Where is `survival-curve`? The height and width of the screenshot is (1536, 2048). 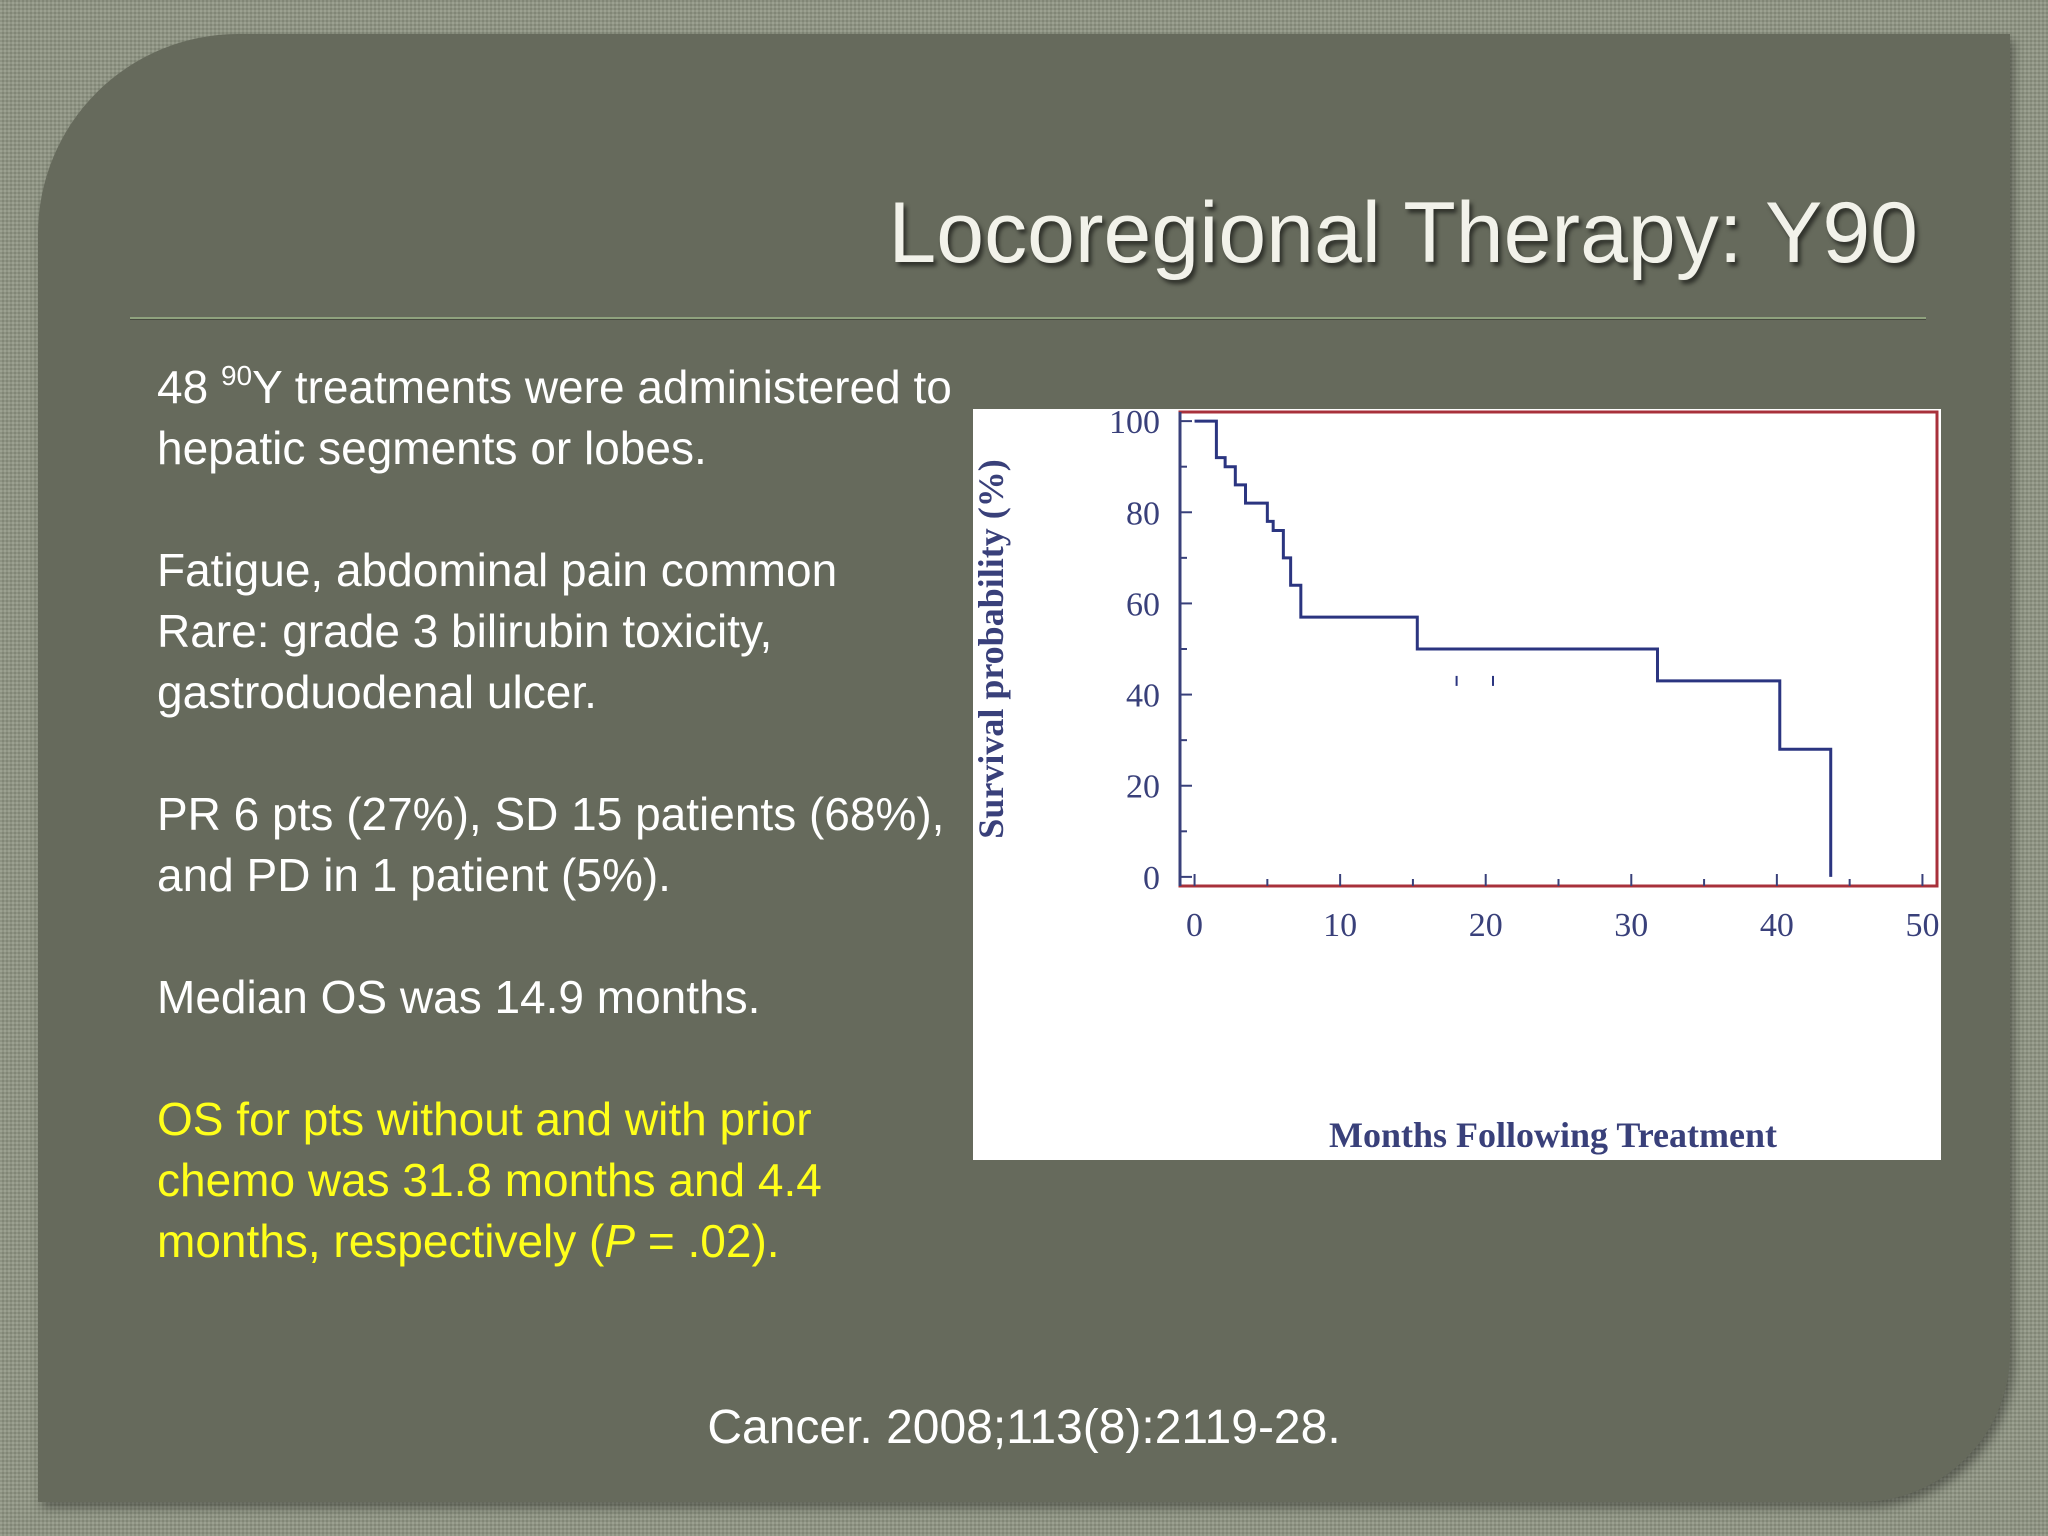
survival-curve is located at coordinates (1513, 648).